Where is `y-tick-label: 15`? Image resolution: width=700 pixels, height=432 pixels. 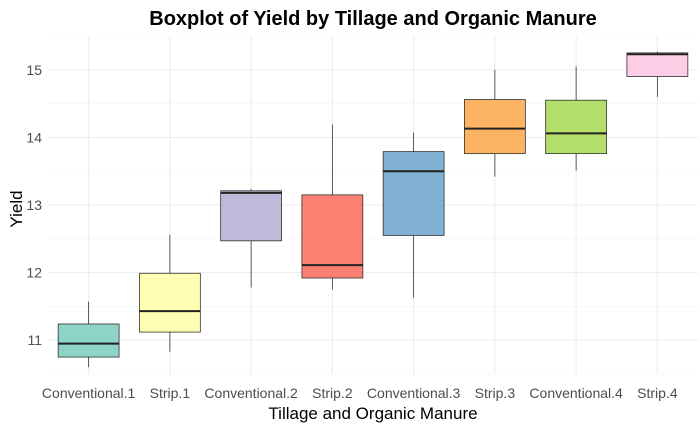 y-tick-label: 15 is located at coordinates (34, 70).